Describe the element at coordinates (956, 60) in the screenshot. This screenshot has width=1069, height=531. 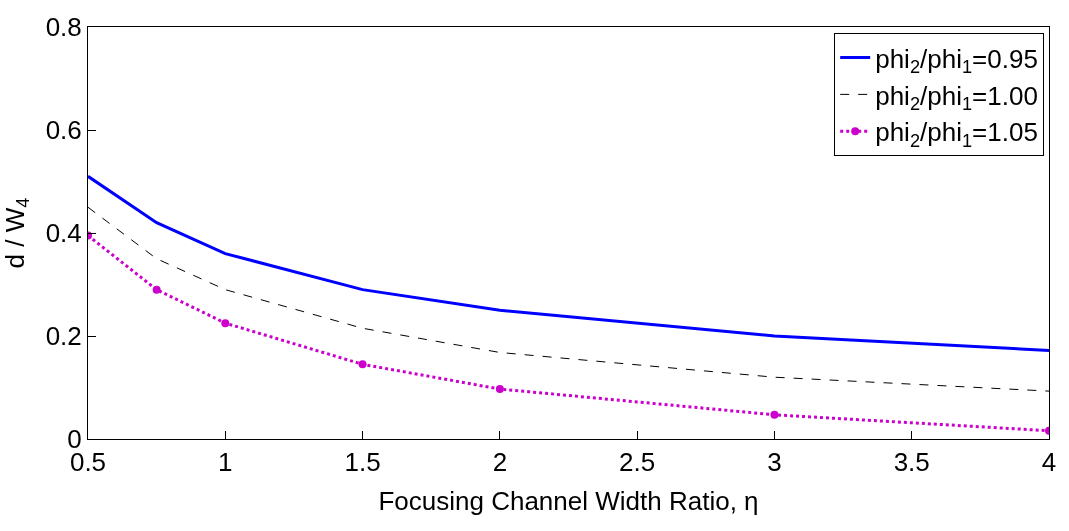
I see `legend-label: phi$_{2}$/phi$_{1}$=0.95` at that location.